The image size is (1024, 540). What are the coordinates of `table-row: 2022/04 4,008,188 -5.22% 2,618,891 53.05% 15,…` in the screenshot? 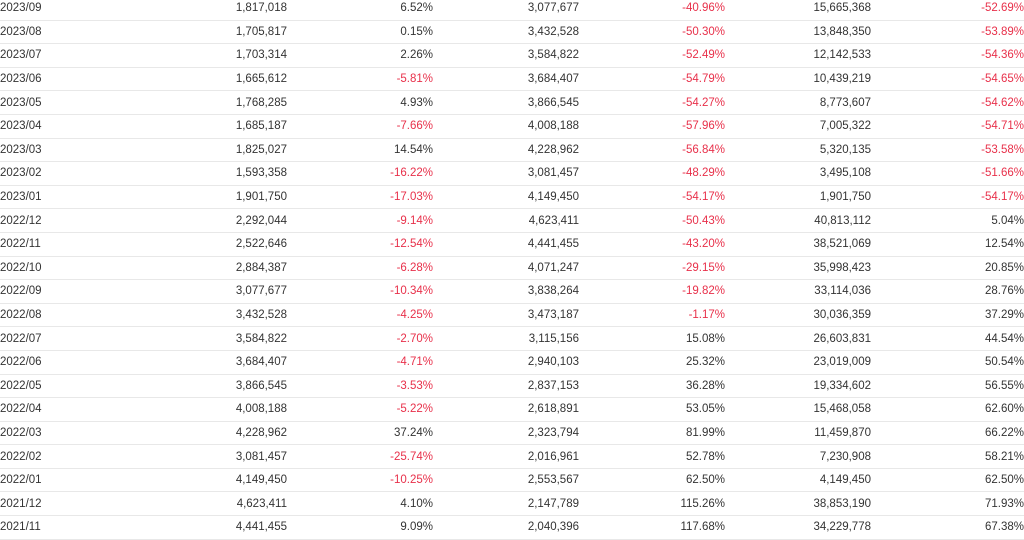 It's located at (512, 409).